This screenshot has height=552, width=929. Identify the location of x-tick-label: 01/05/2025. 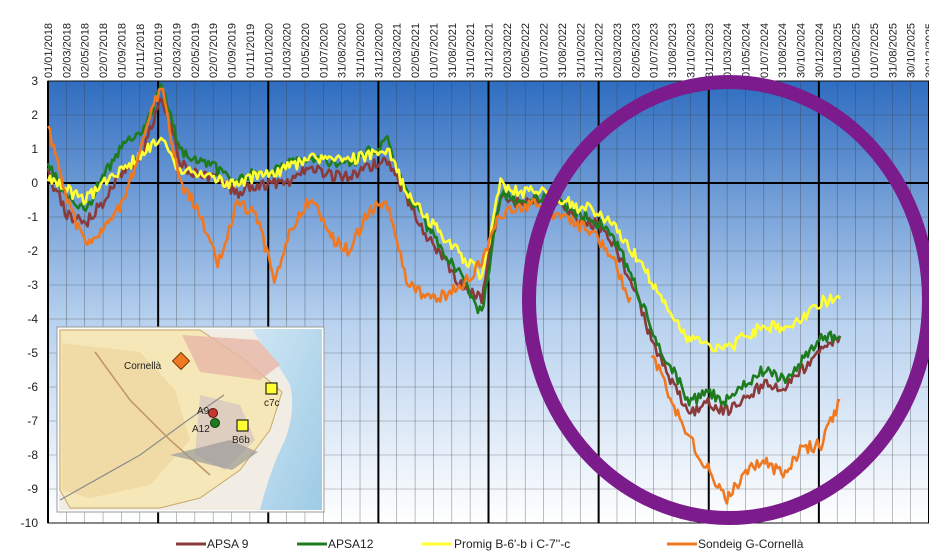
(857, 50).